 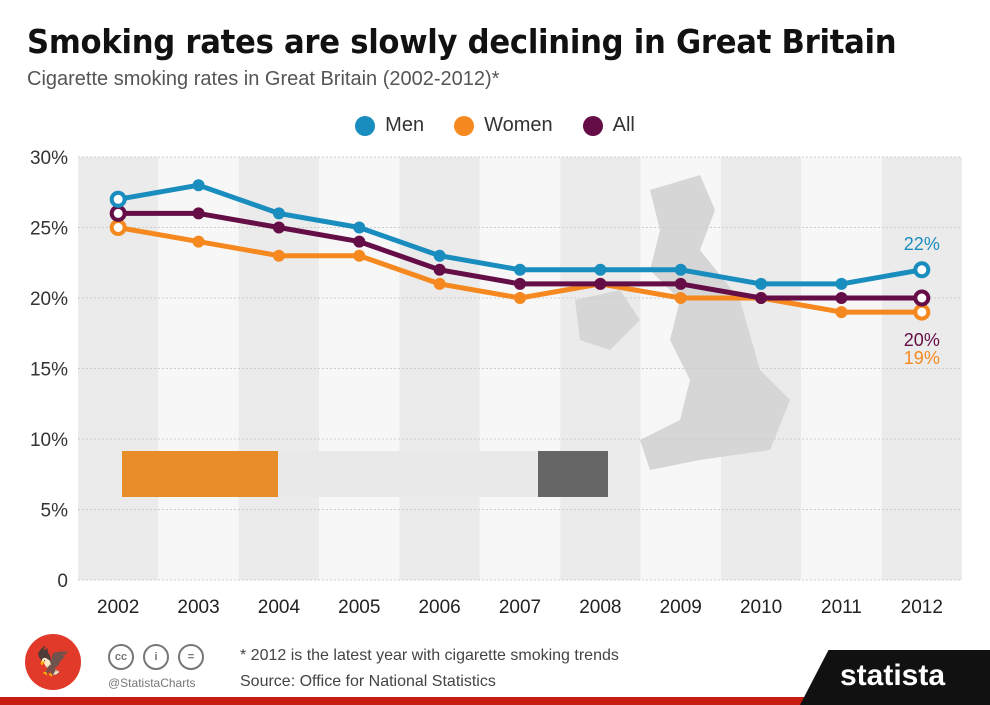 What do you see at coordinates (439, 607) in the screenshot?
I see `x-tick-label: 2006` at bounding box center [439, 607].